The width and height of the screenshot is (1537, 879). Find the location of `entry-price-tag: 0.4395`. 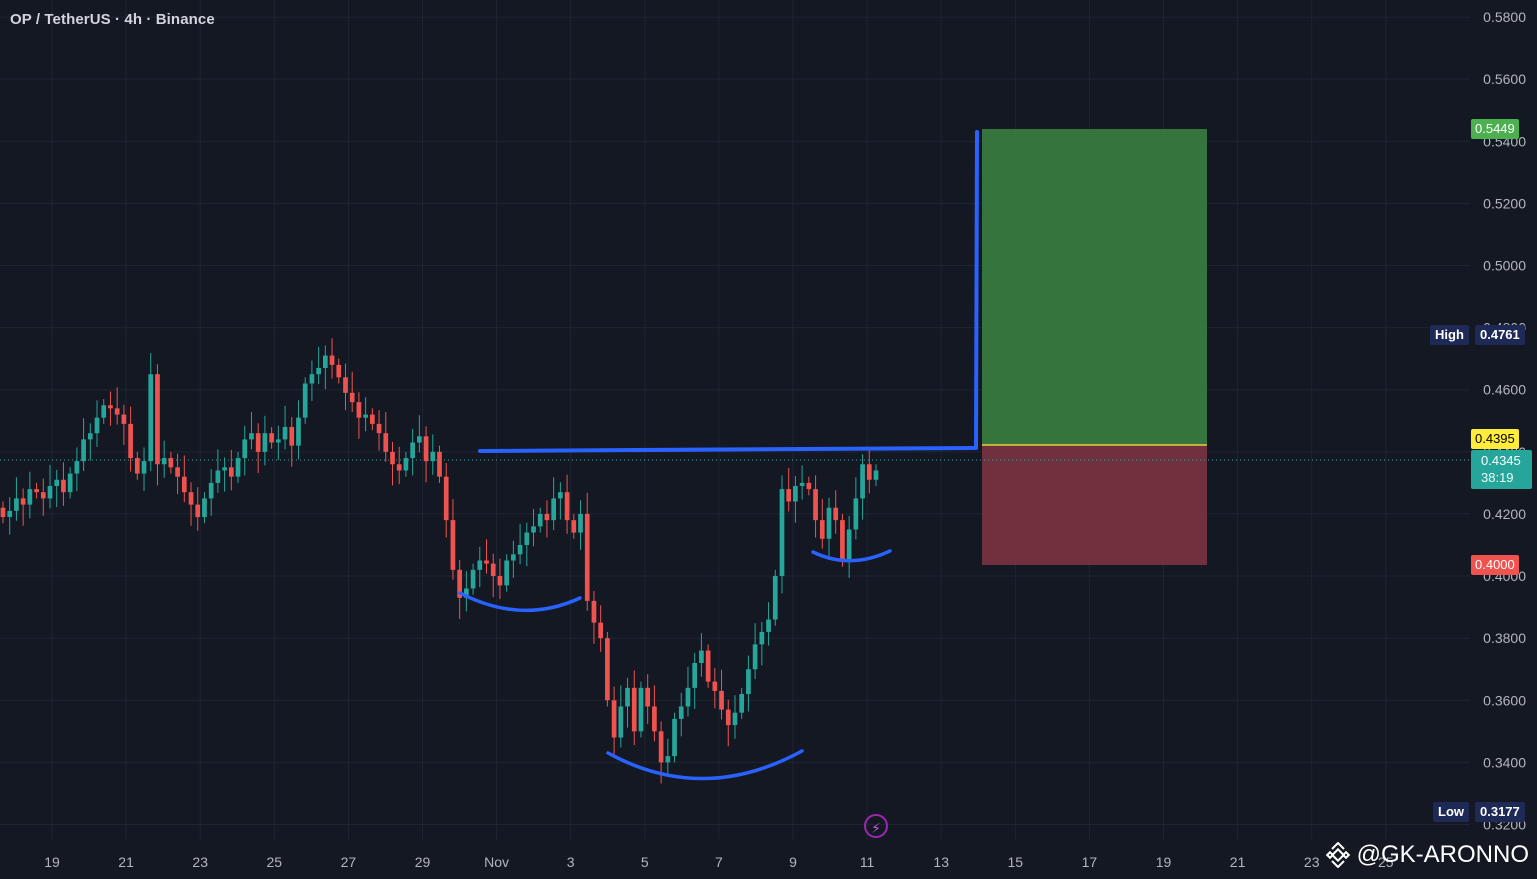

entry-price-tag: 0.4395 is located at coordinates (1495, 439).